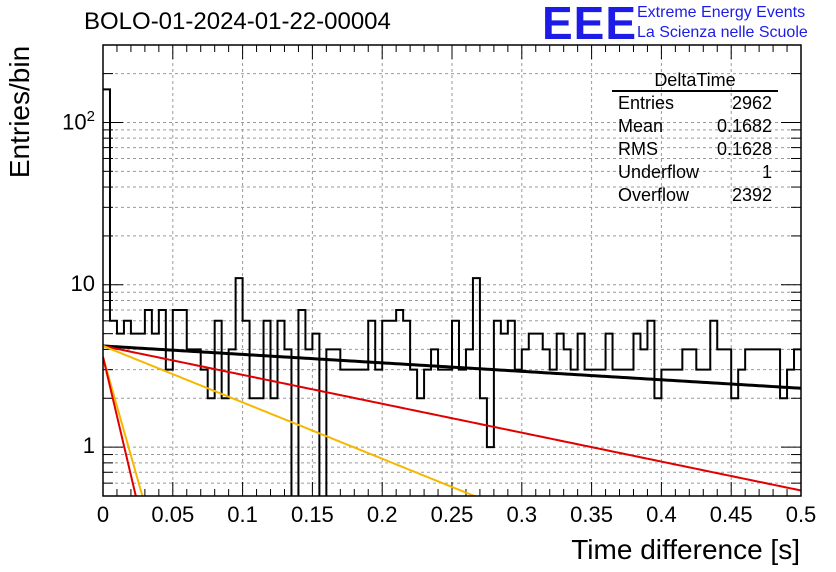 The height and width of the screenshot is (572, 836). I want to click on x-tick-label: 0.4, so click(661, 514).